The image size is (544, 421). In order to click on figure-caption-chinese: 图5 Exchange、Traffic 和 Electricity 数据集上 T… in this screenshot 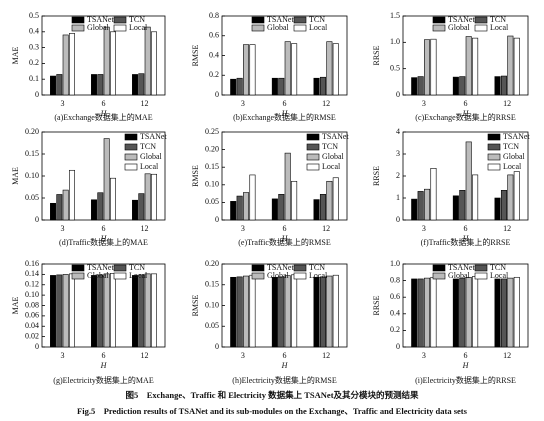, I will do `click(272, 395)`.